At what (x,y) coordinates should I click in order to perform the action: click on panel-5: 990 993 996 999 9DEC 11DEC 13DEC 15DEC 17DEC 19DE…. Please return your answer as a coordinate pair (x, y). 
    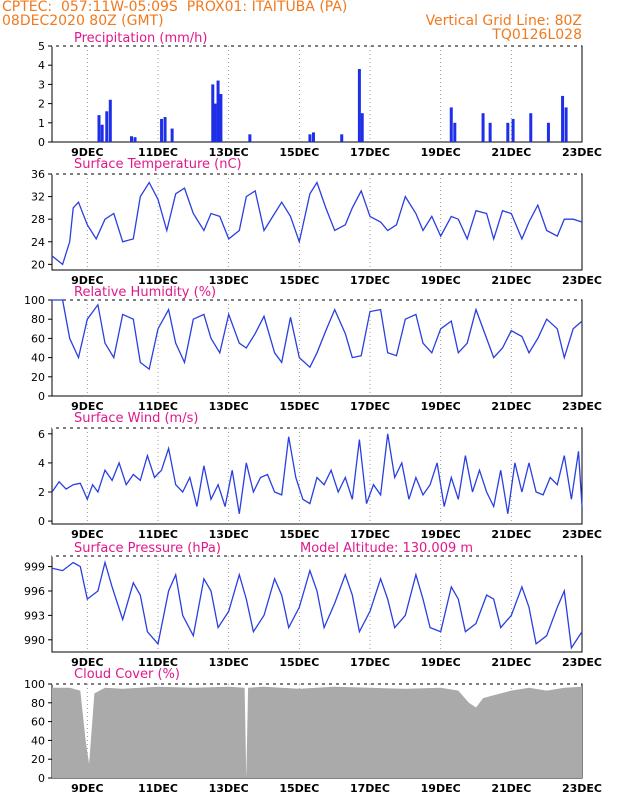
    Looking at the image, I should click on (313, 605).